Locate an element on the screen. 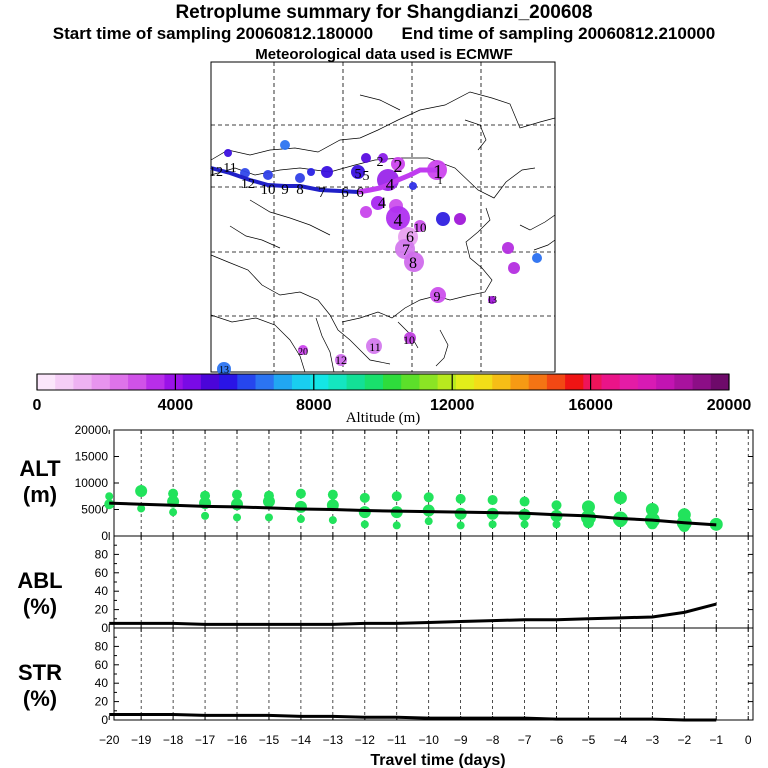  y-tick-label: 60 is located at coordinates (102, 573).